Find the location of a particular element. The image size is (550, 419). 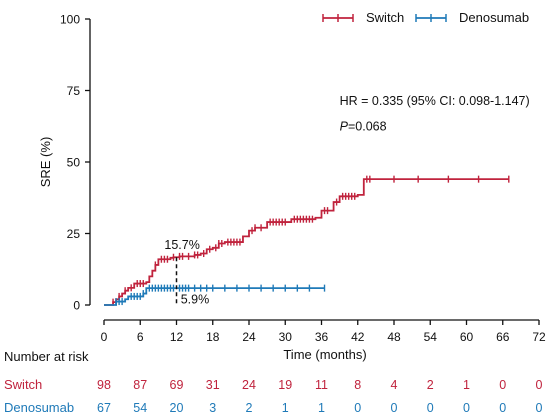

risk-table-values: 98 87 69 31 24 19 11 8 4 2 1 0 067 54 20 3 2 1 1 0 0 0 0 0 0 is located at coordinates (319, 396).